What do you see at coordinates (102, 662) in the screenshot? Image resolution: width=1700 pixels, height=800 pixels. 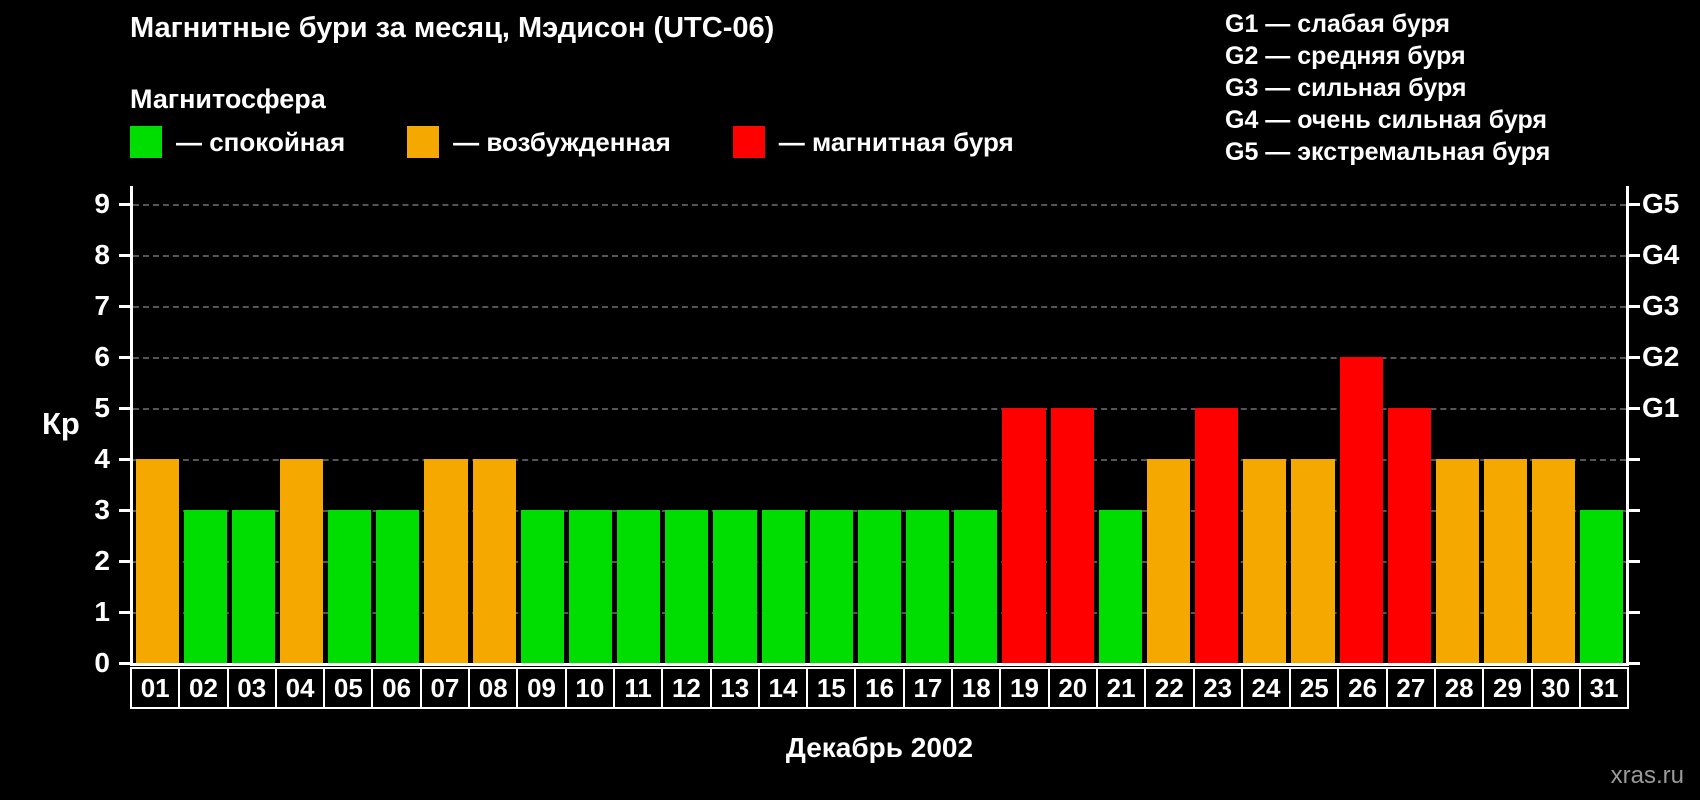 I see `y-tick-label-0: 0` at bounding box center [102, 662].